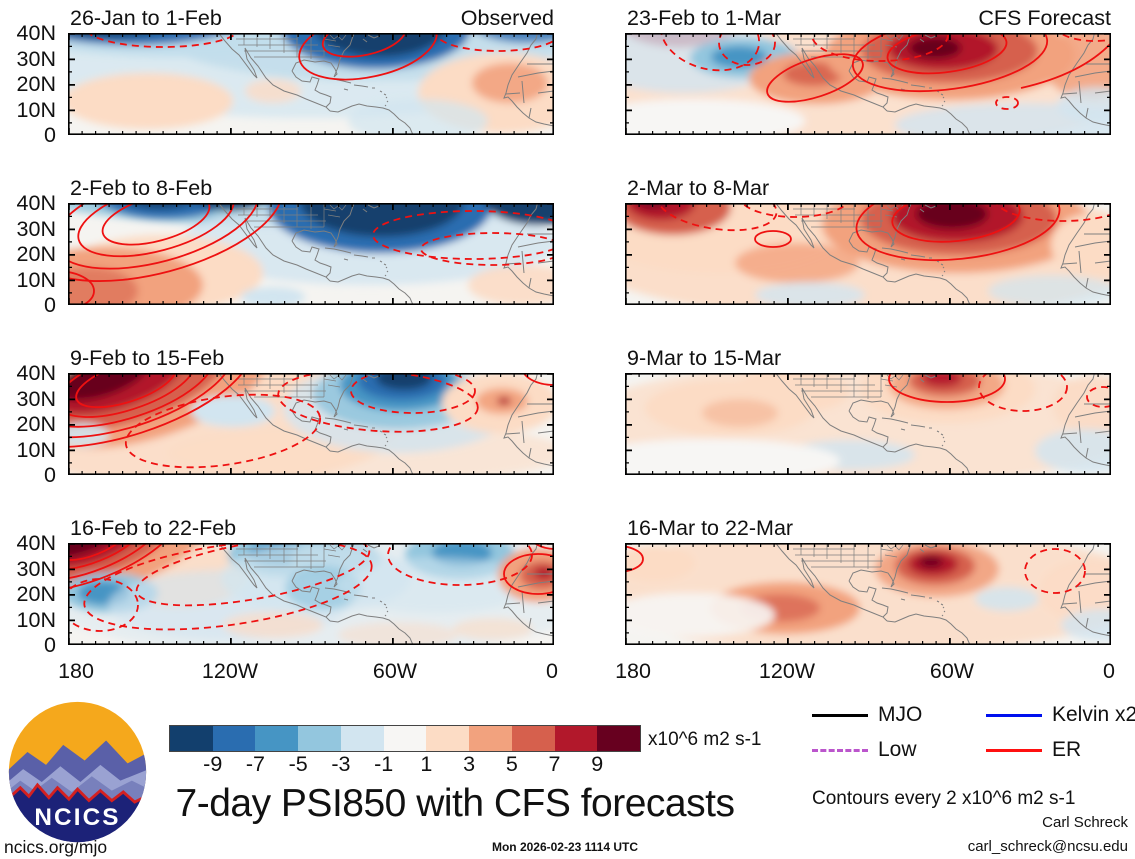 Image resolution: width=1135 pixels, height=859 pixels. What do you see at coordinates (1044, 18) in the screenshot?
I see `panel-source-label: CFS Forecast` at bounding box center [1044, 18].